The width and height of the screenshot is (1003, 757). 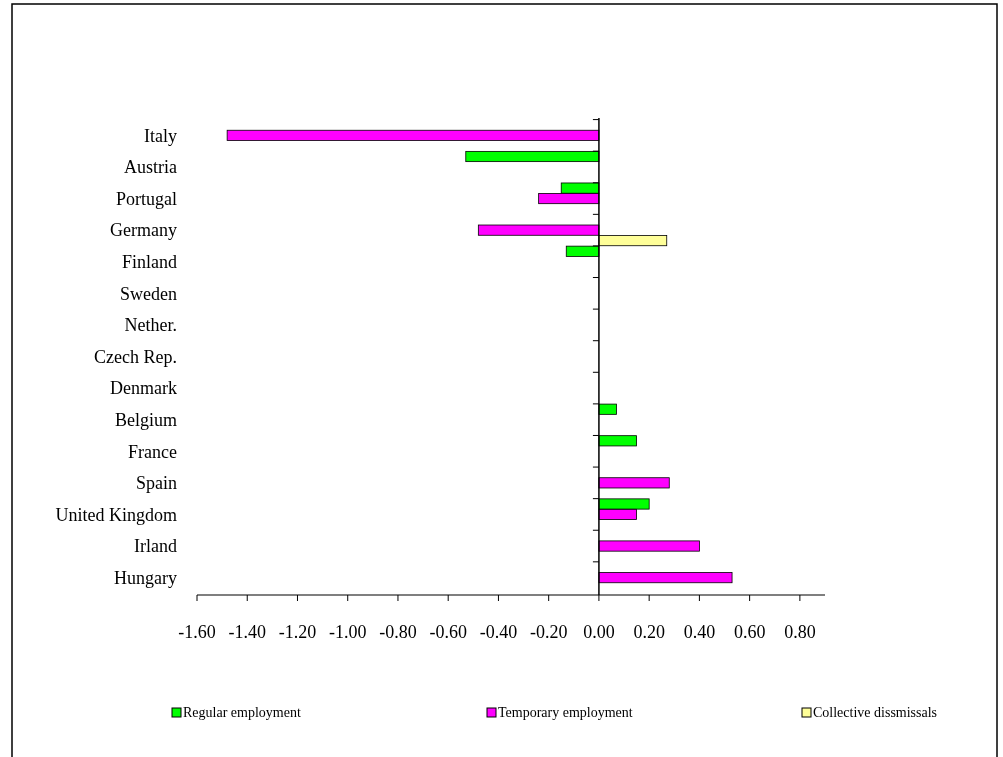 I want to click on legend-label: Temporary employment, so click(x=565, y=712).